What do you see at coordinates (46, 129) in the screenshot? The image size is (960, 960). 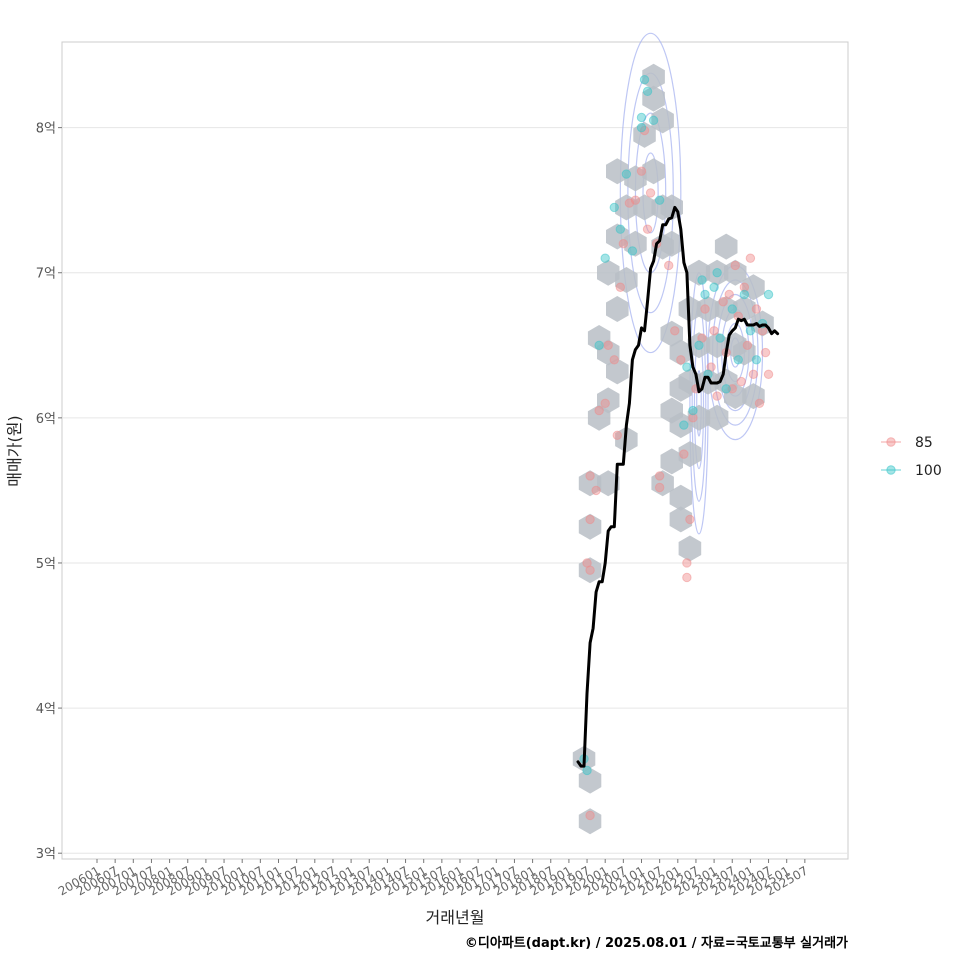 I see `y-tick-label-5: 8억` at bounding box center [46, 129].